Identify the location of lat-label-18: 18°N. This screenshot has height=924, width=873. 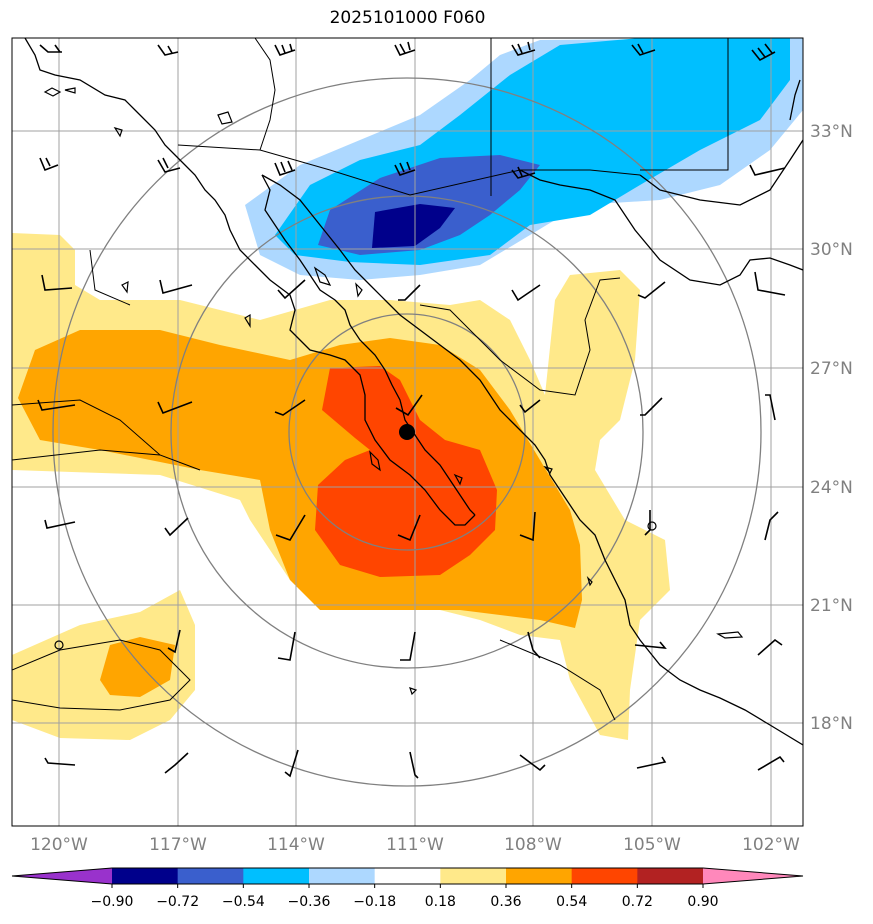
(831, 724).